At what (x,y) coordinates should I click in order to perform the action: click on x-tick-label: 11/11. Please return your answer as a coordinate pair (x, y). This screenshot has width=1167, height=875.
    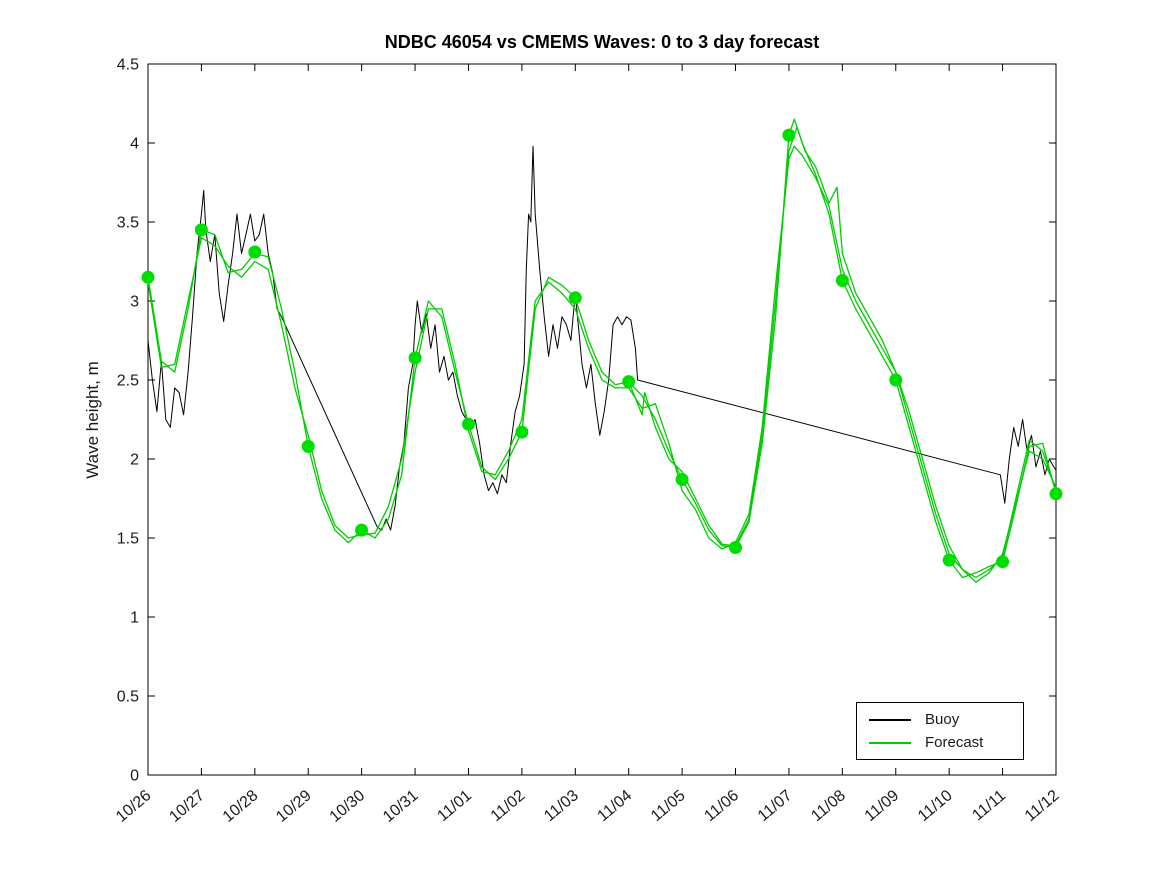
    Looking at the image, I should click on (989, 805).